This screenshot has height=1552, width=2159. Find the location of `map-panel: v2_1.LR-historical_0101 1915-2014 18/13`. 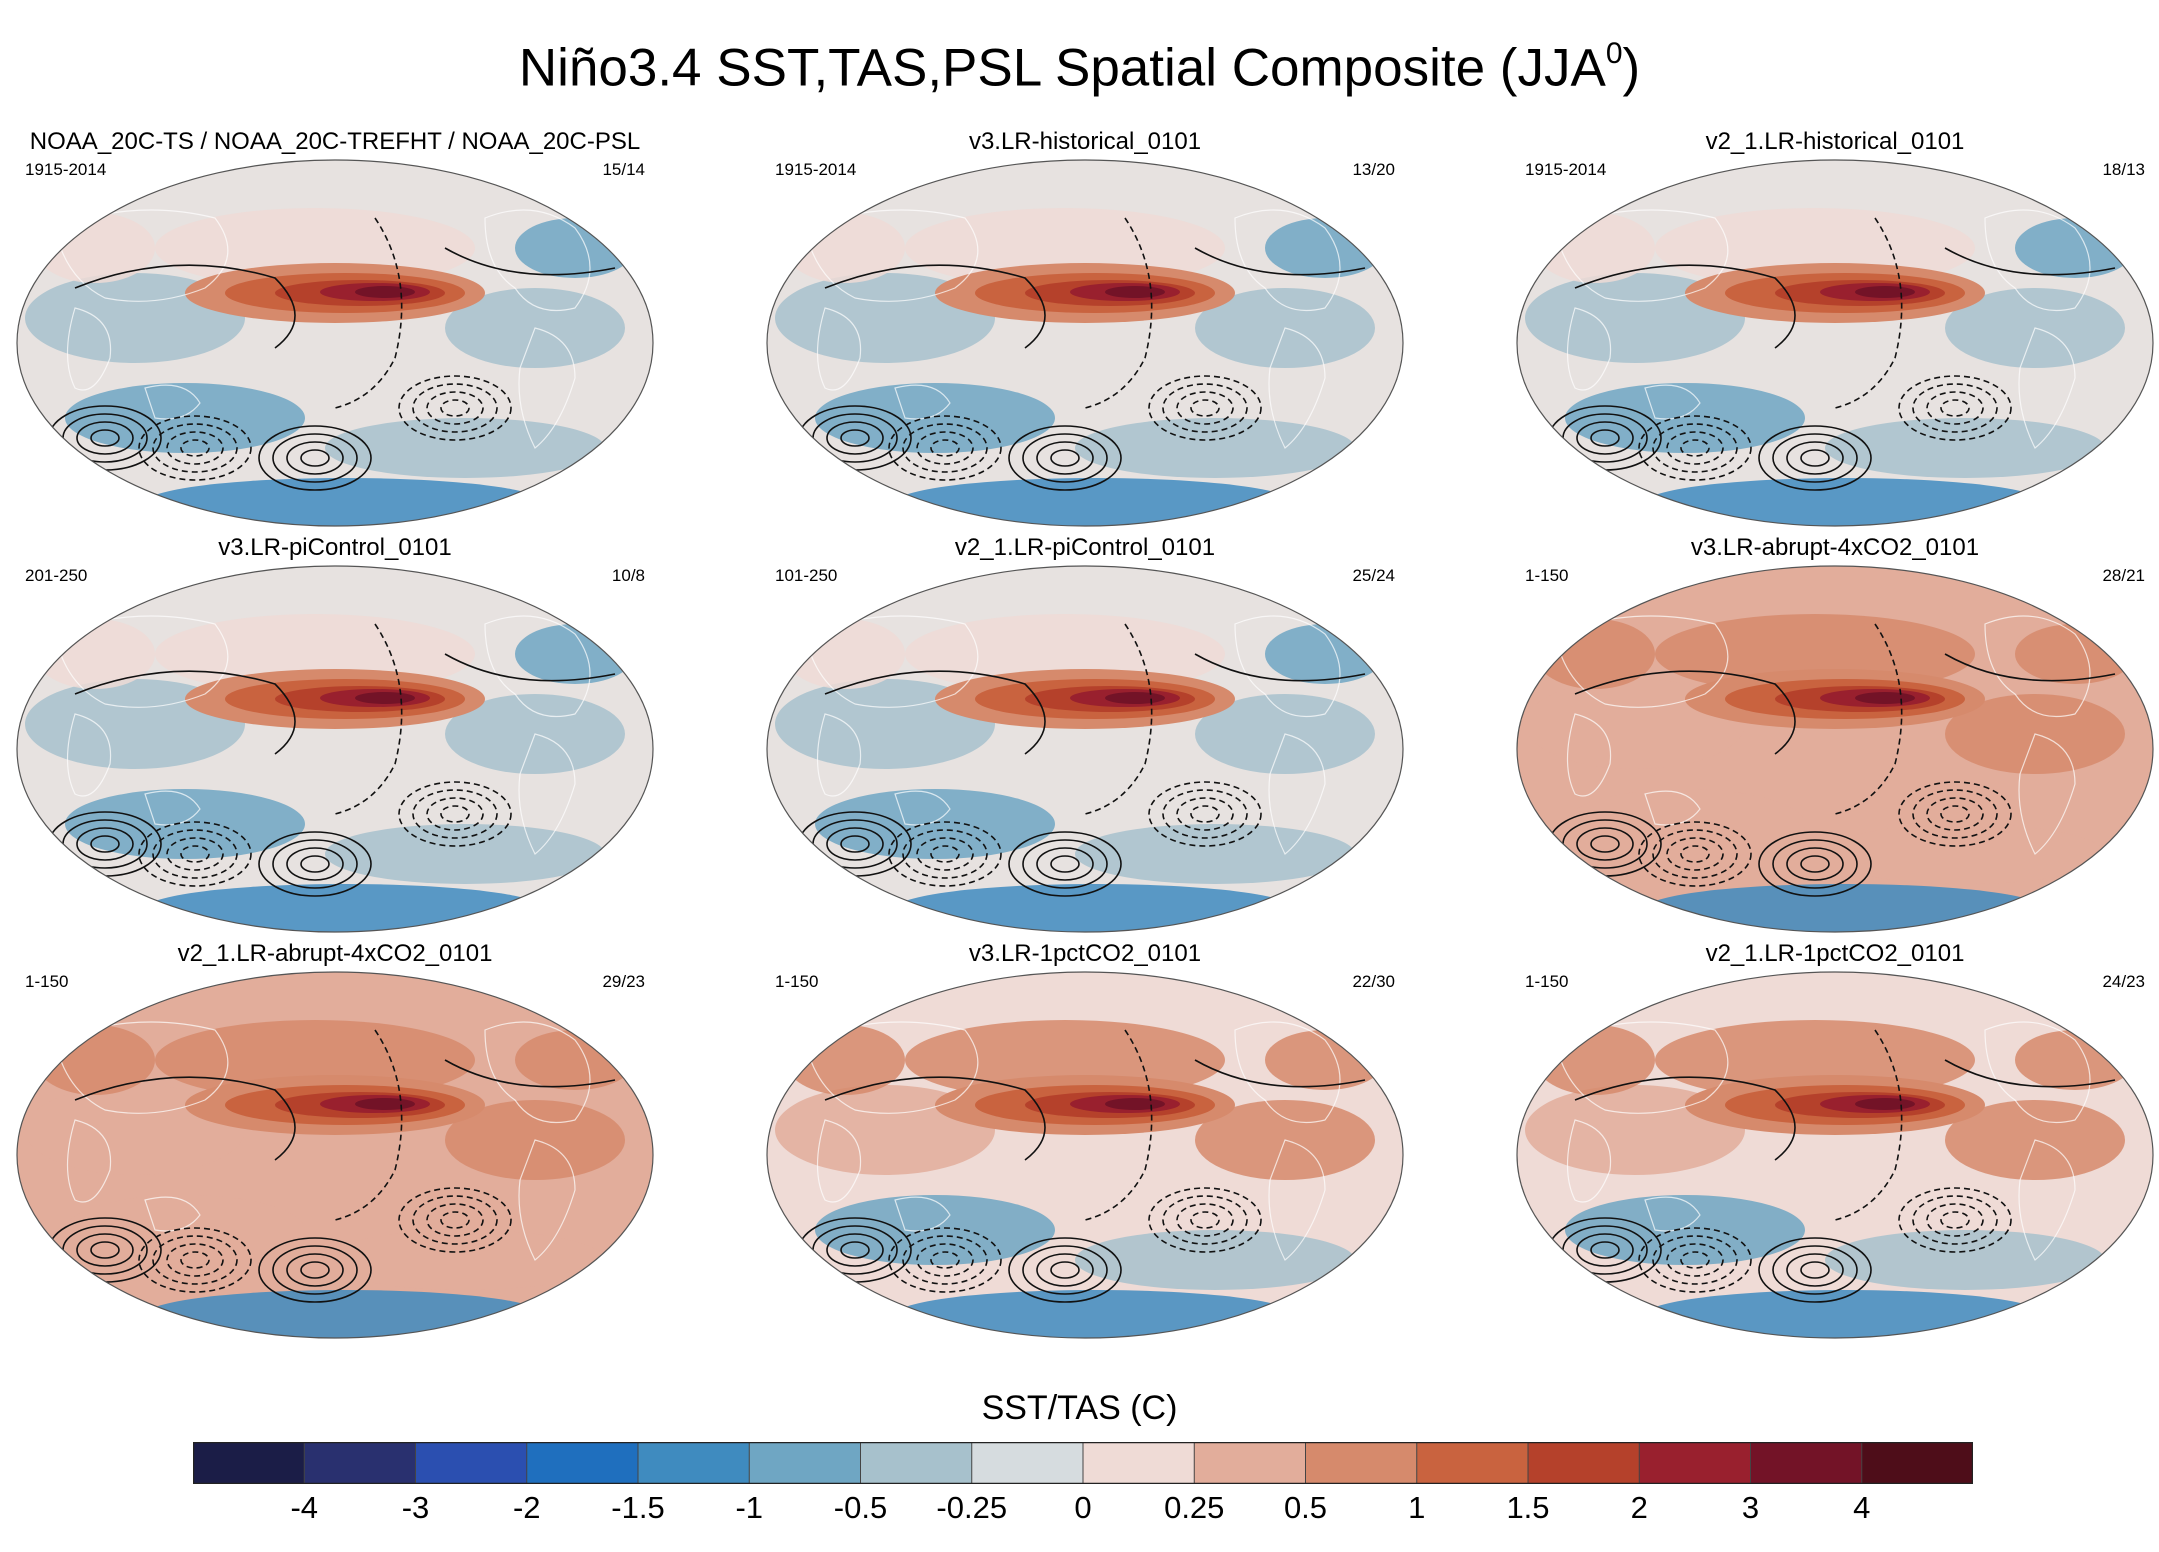

map-panel: v2_1.LR-historical_0101 1915-2014 18/13 is located at coordinates (1832, 328).